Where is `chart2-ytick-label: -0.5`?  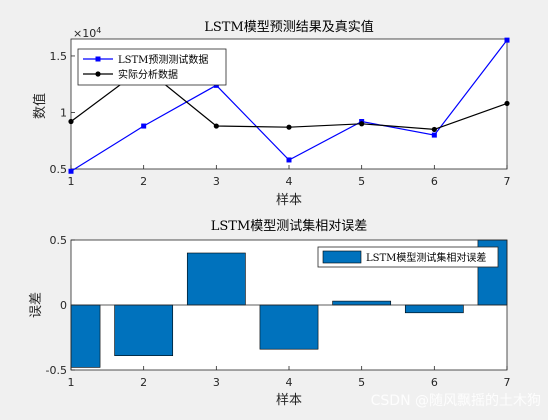
chart2-ytick-label: -0.5 is located at coordinates (56, 370).